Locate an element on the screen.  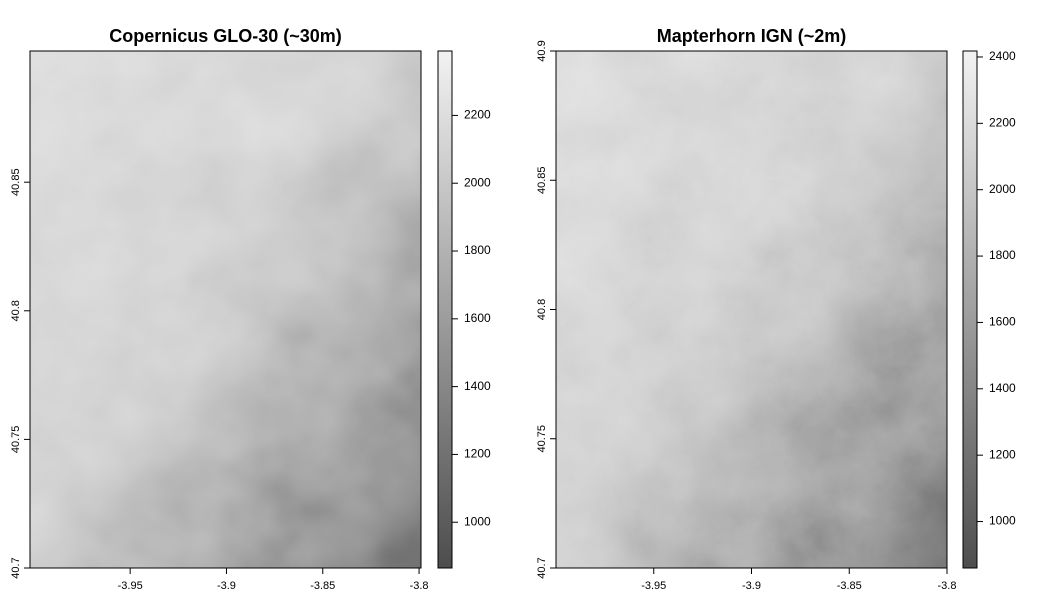
chart-title: Mapterhorn IGN (~2m) is located at coordinates (752, 36).